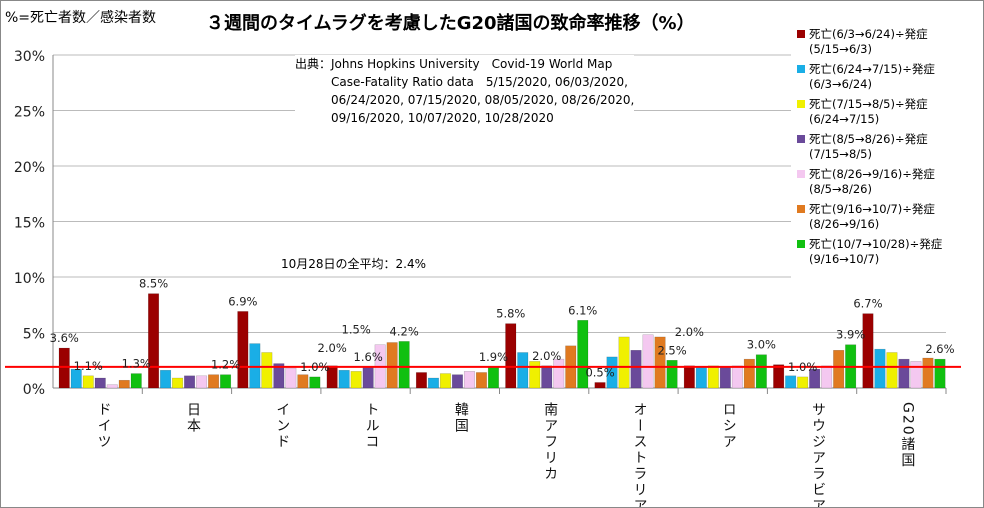  I want to click on x-tick-label: ドイツ, so click(104, 426).